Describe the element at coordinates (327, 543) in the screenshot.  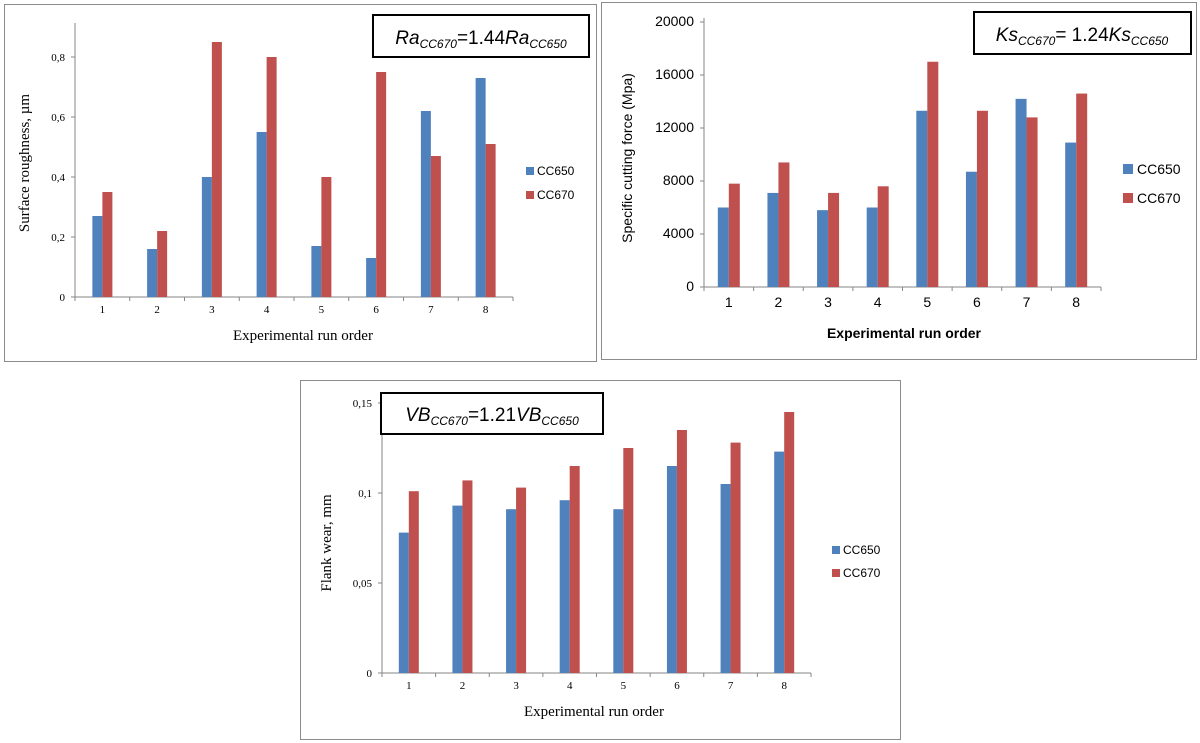
I see `y-axis-label: Flank wear, mm` at that location.